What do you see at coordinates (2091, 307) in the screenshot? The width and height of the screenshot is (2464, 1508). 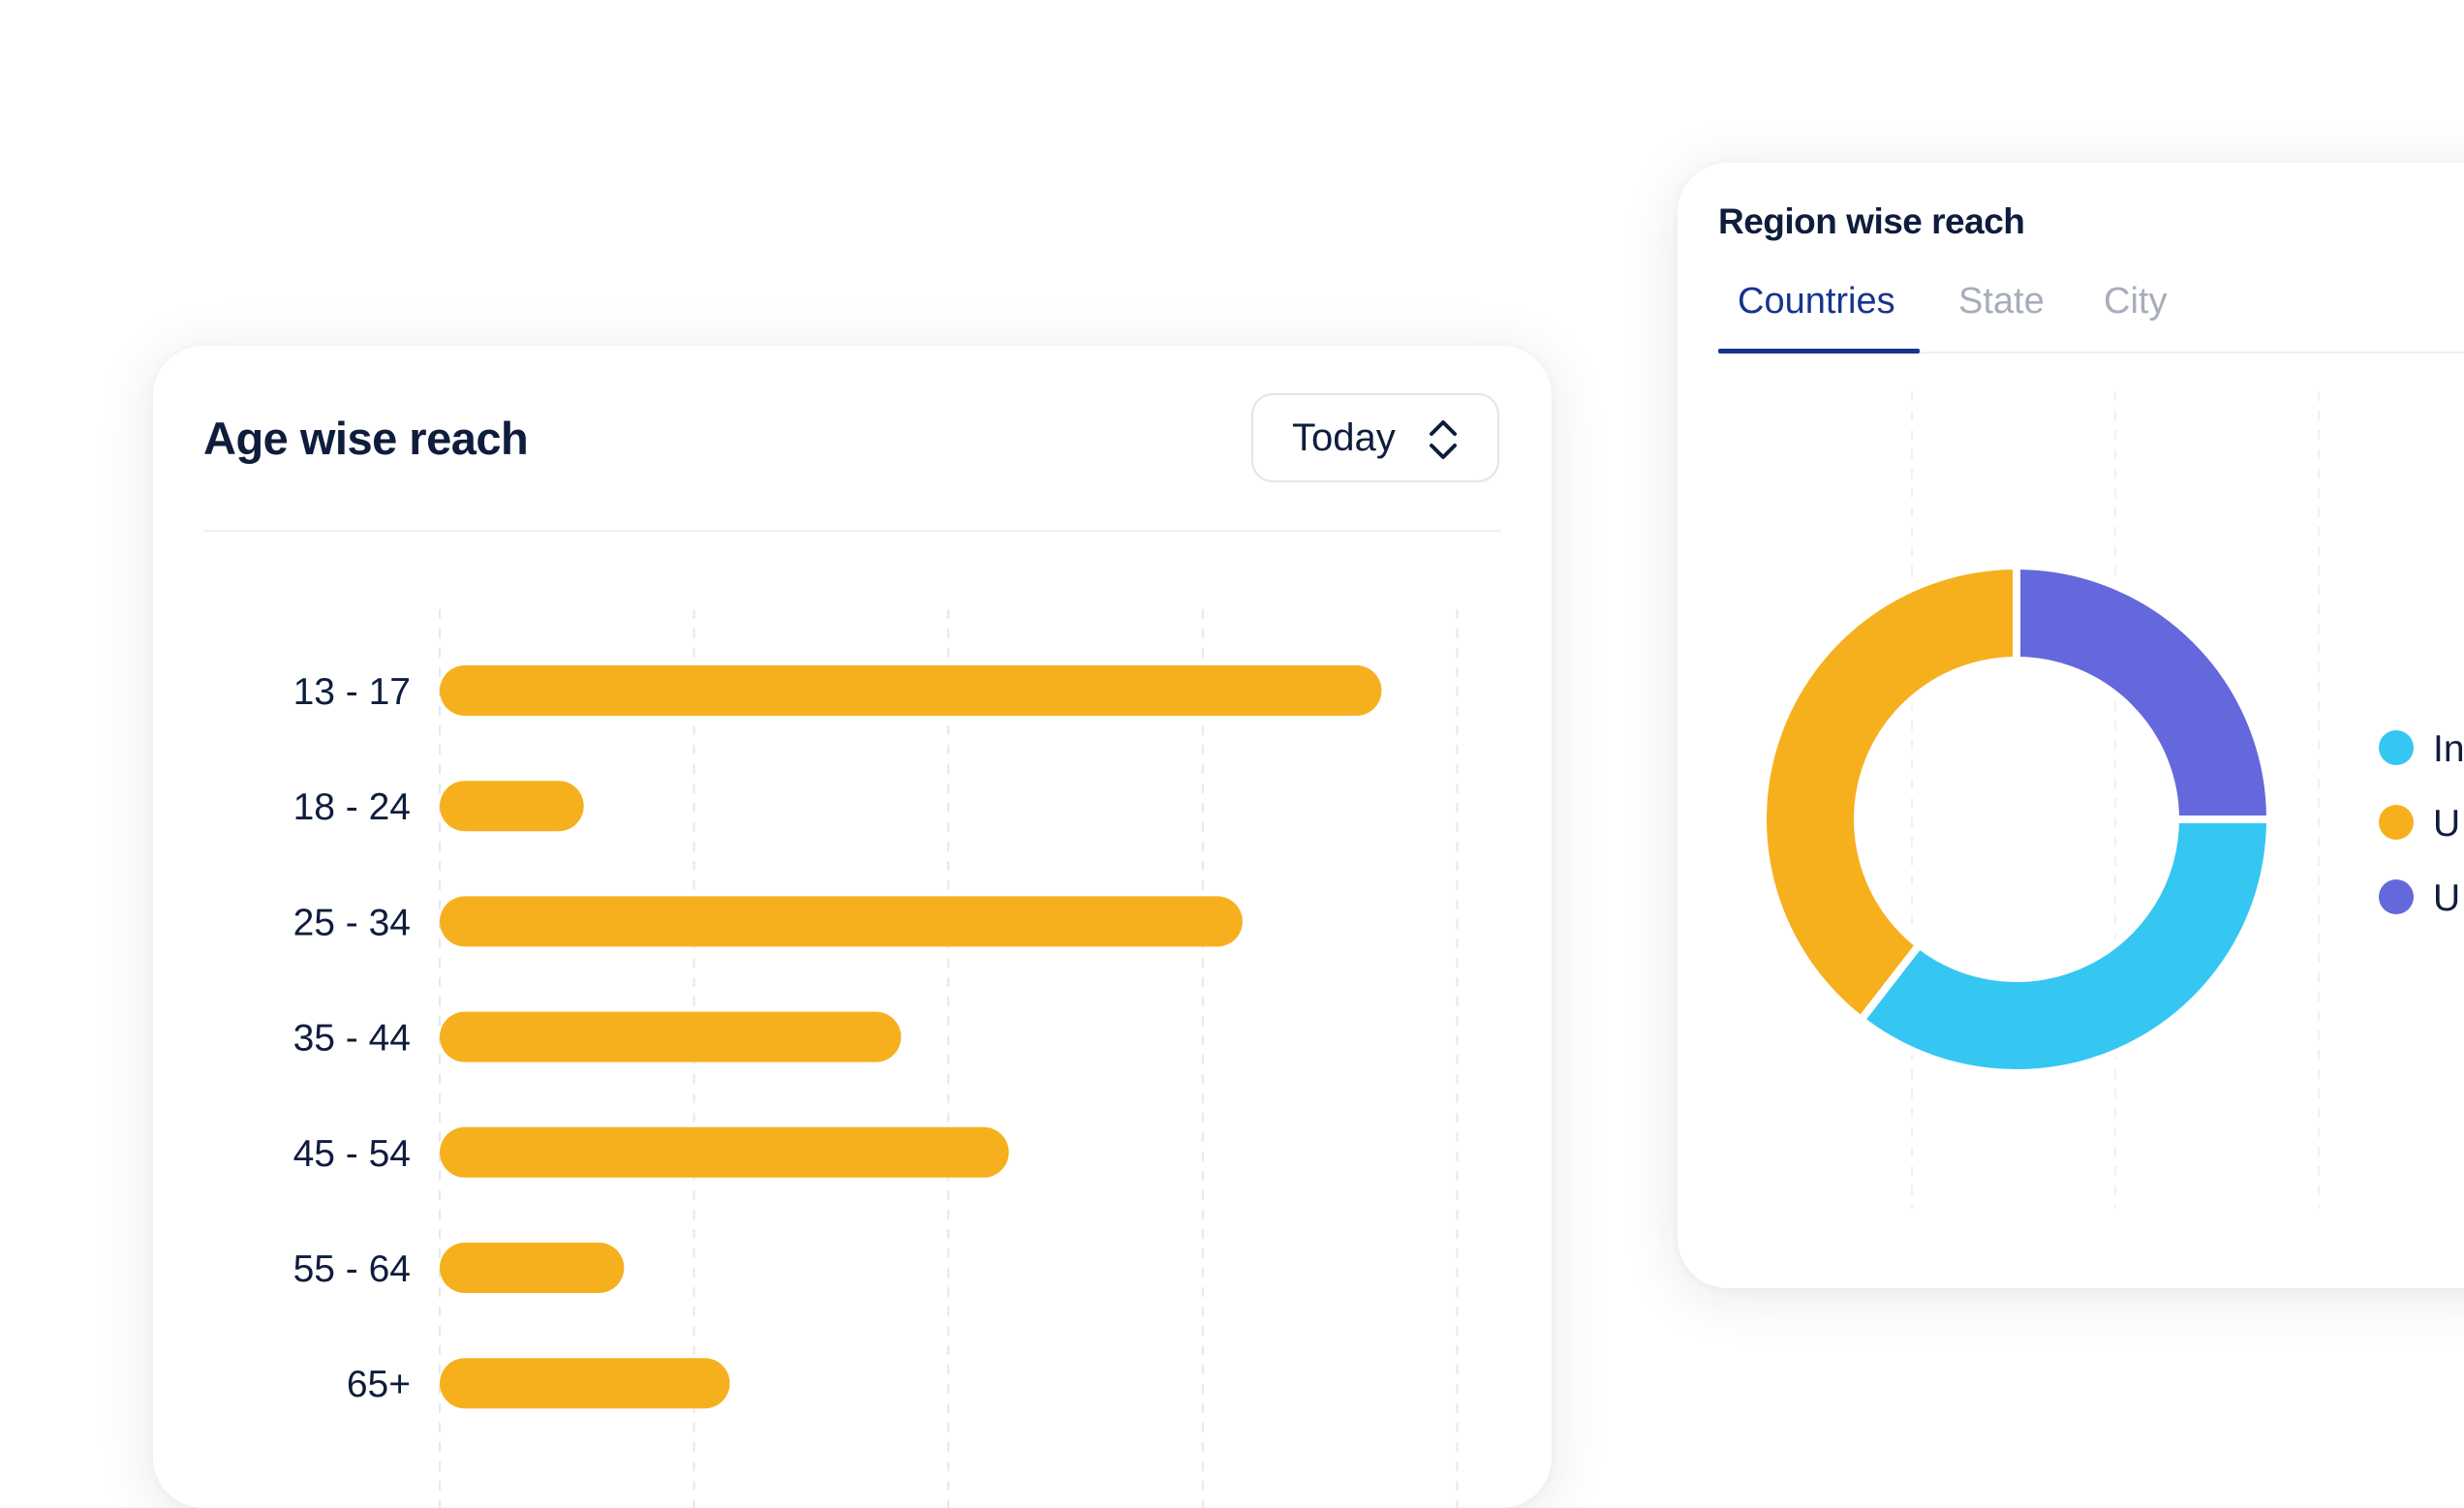 I see `region-tabs: Countries State City` at bounding box center [2091, 307].